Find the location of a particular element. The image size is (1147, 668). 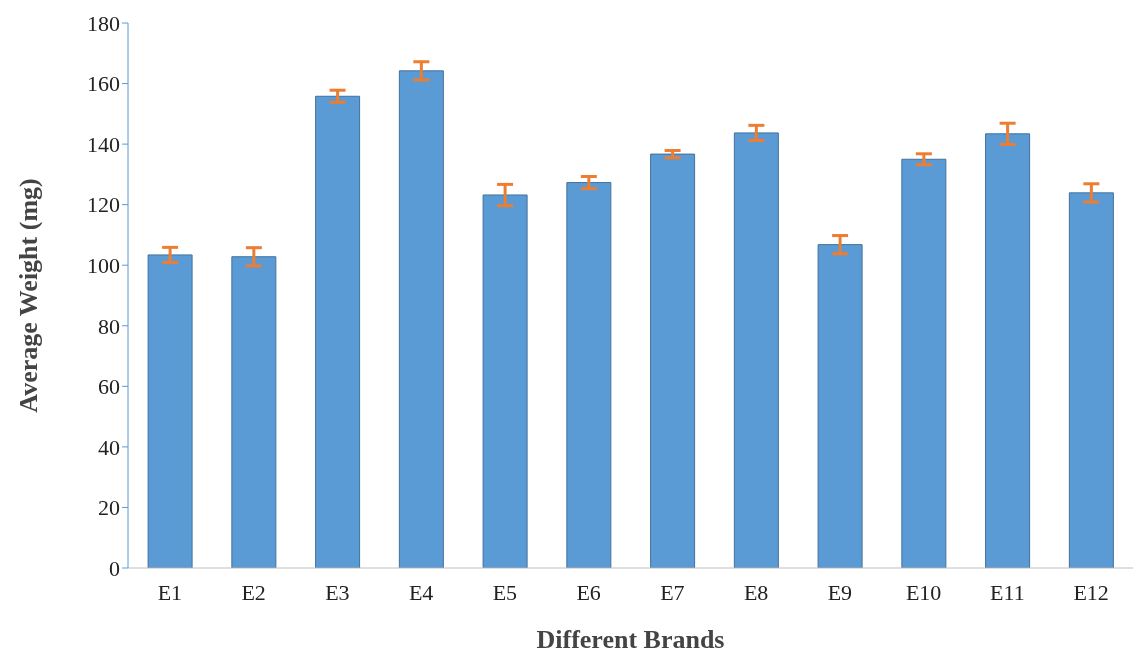

y-axis-title: Average Weight (mg) is located at coordinates (29, 295).